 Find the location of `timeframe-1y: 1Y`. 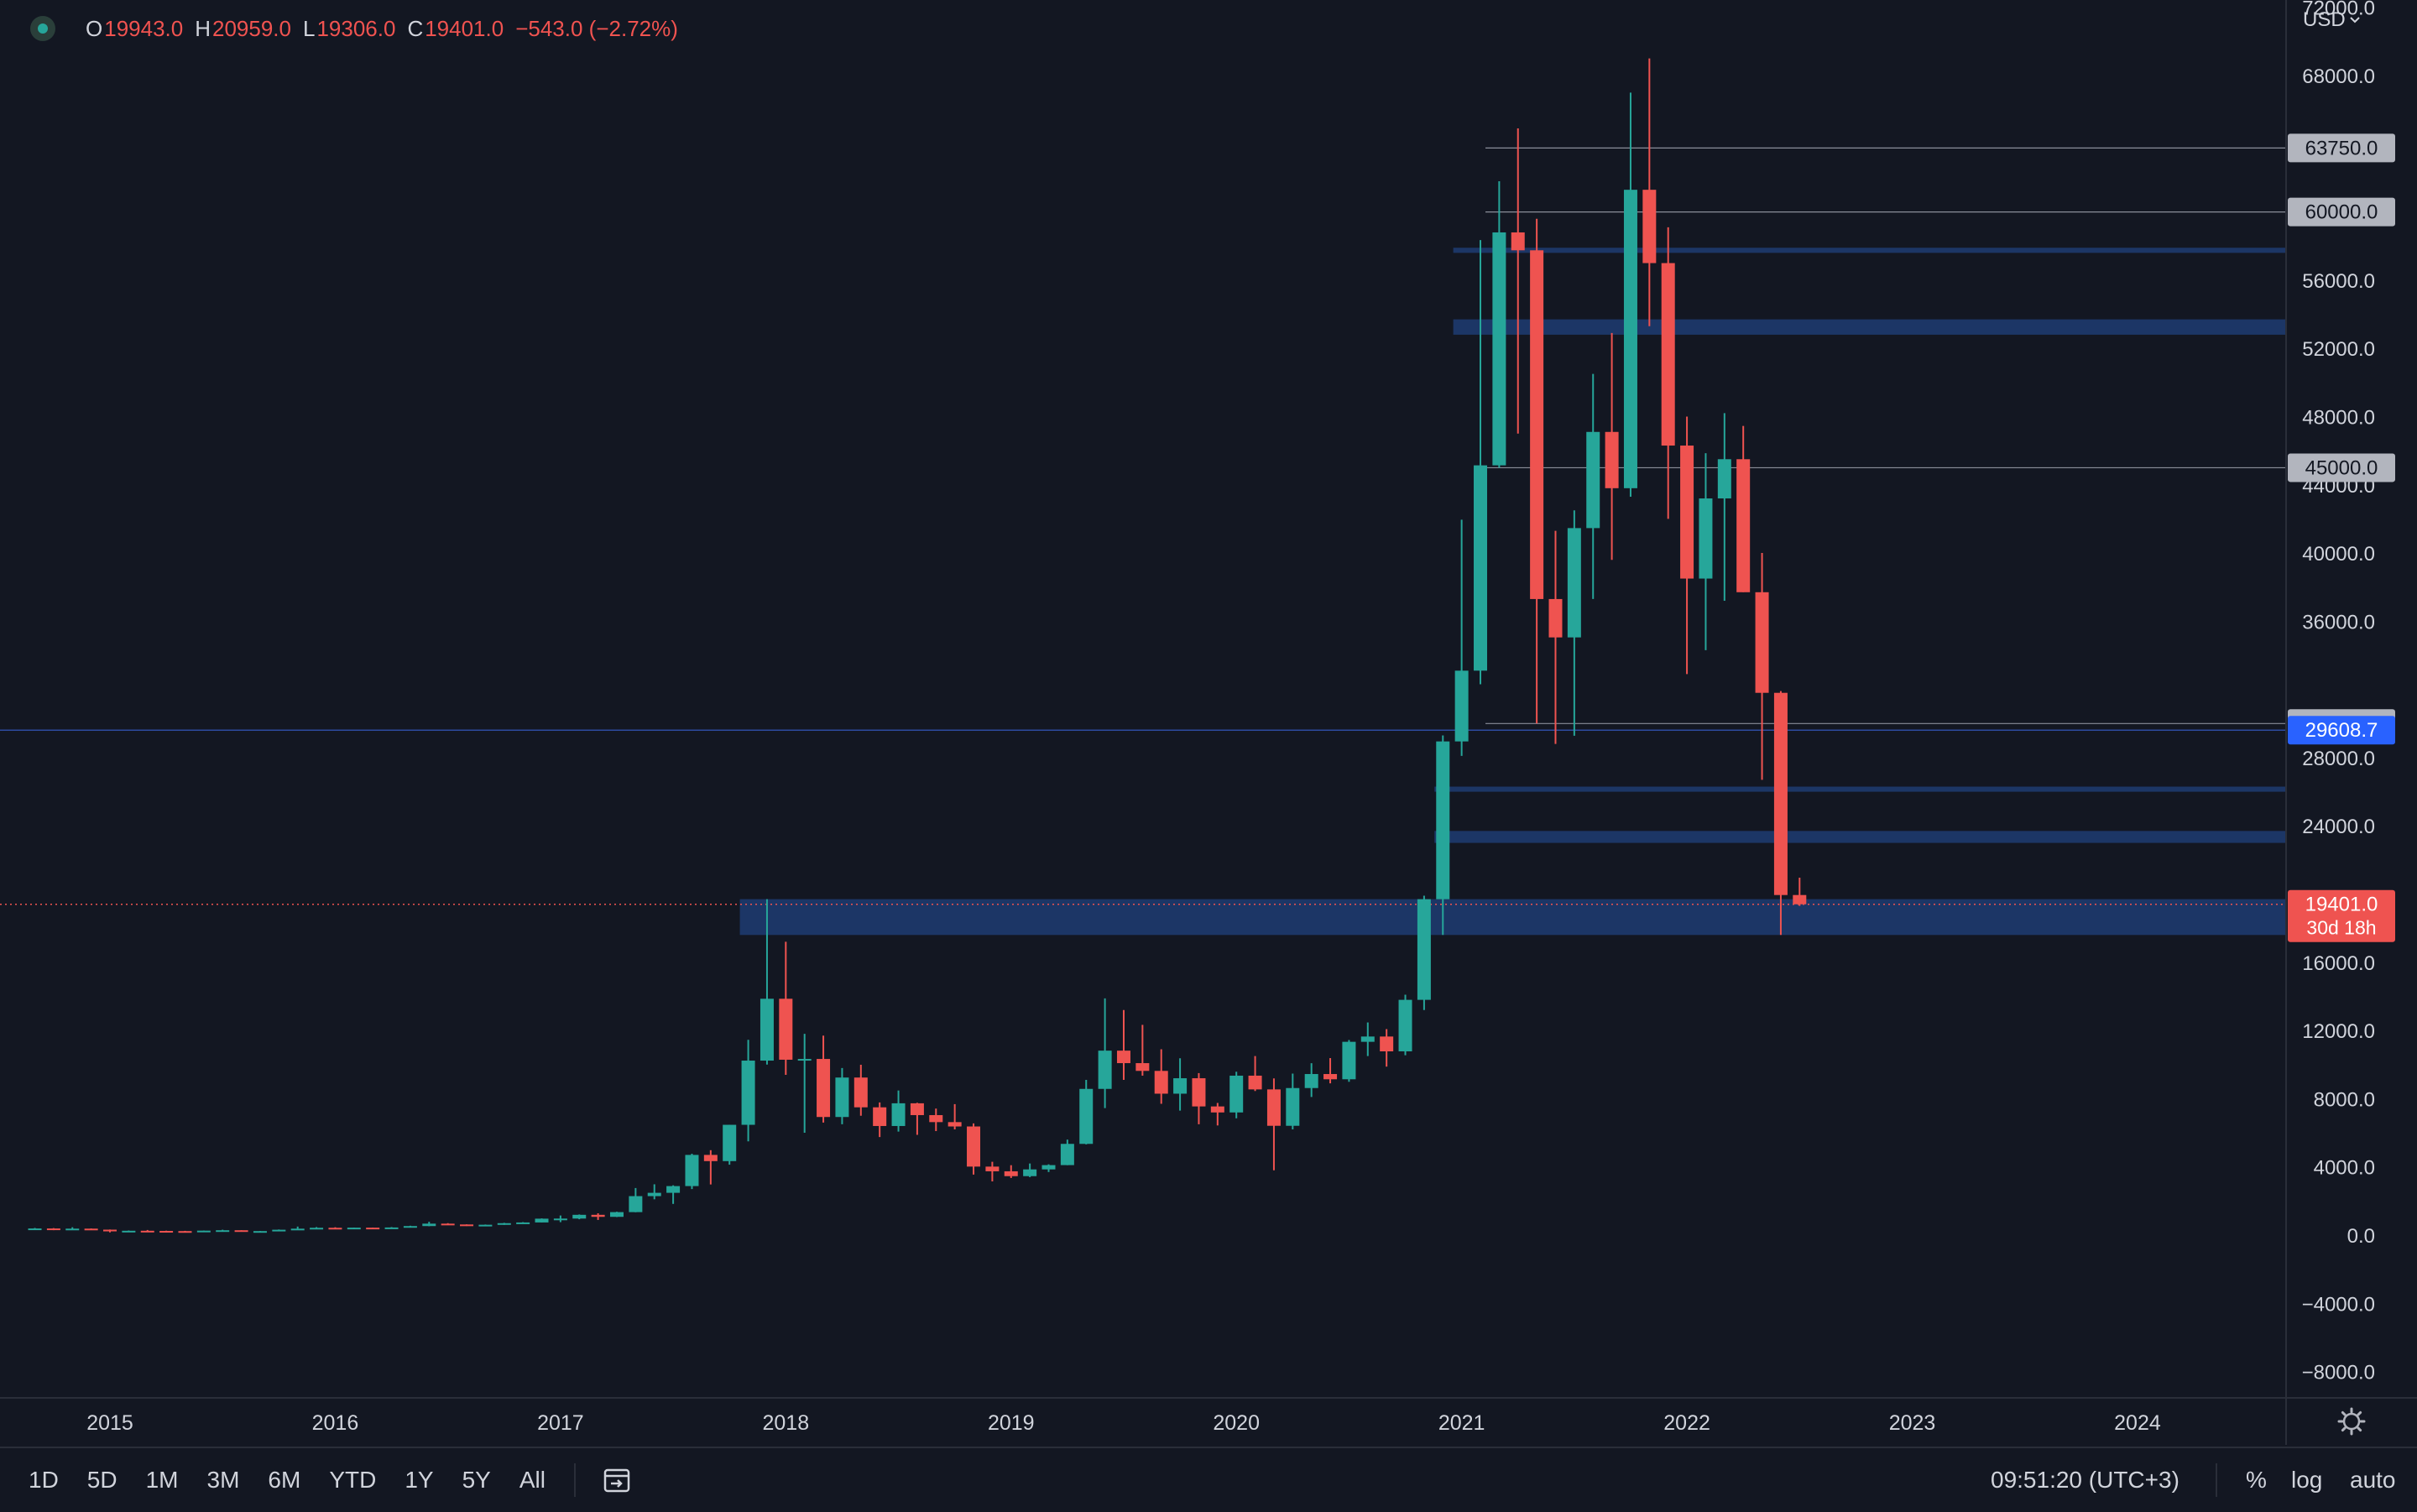

timeframe-1y: 1Y is located at coordinates (419, 1480).